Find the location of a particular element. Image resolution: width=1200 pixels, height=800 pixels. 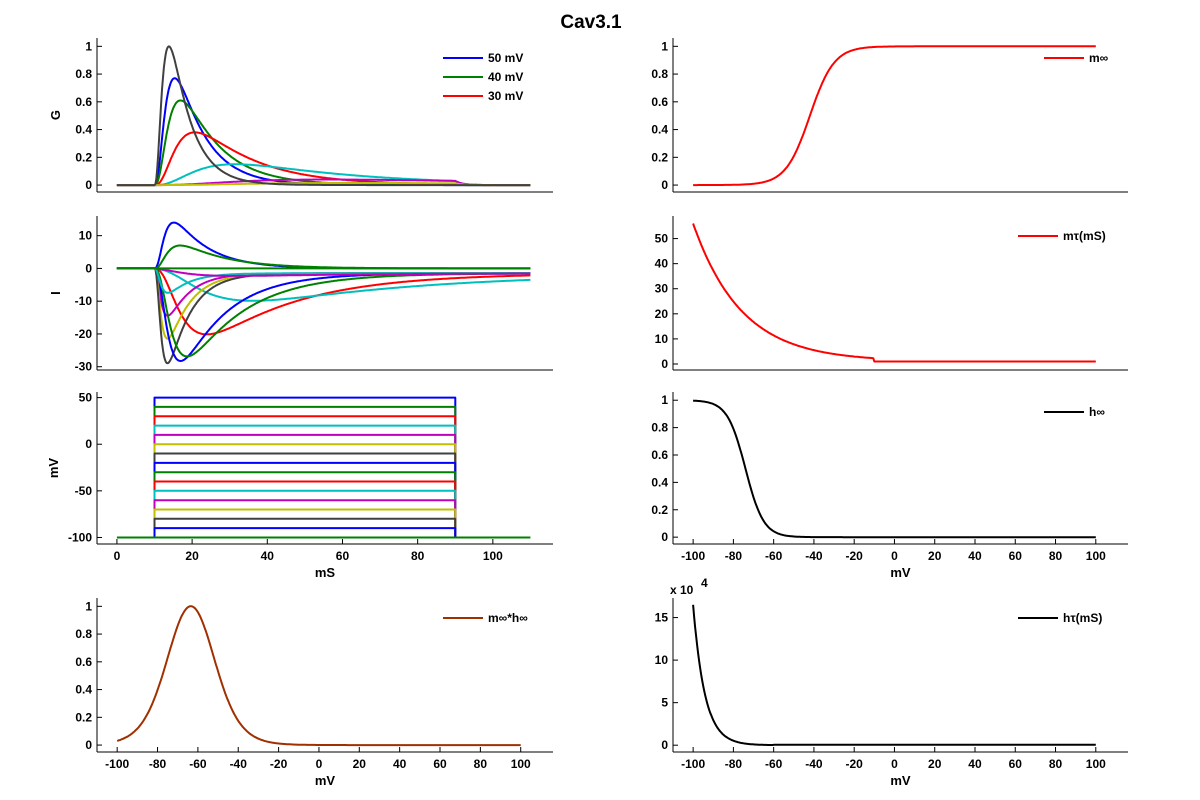

legend-label: h∞ is located at coordinates (1097, 412).